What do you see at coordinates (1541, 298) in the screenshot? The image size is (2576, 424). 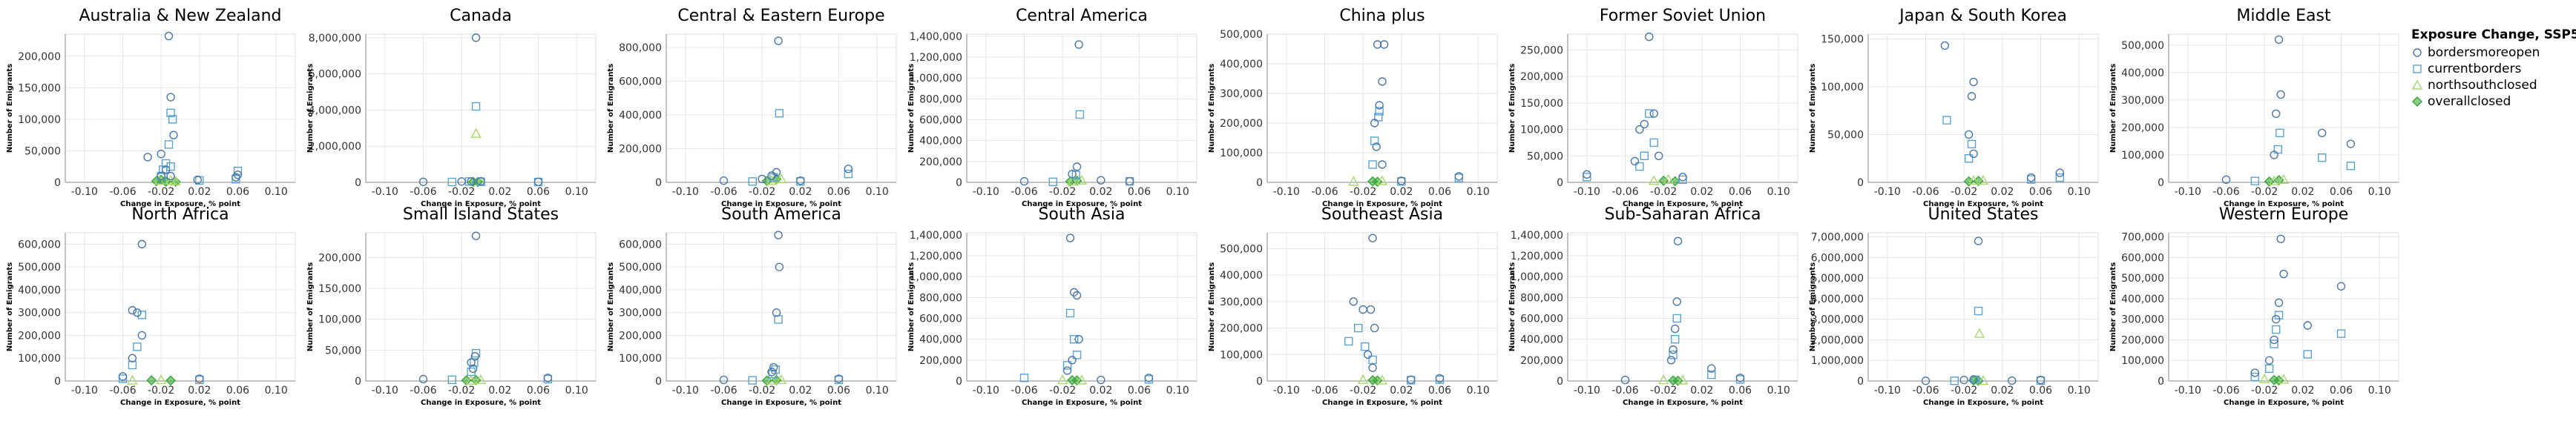 I see `y-tick-label: 800,000` at bounding box center [1541, 298].